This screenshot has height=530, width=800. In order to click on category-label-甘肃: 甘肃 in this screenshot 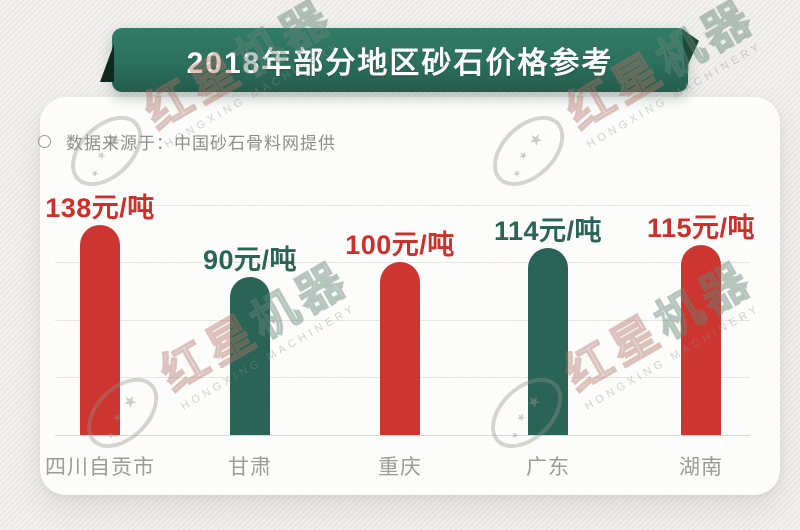, I will do `click(250, 467)`.